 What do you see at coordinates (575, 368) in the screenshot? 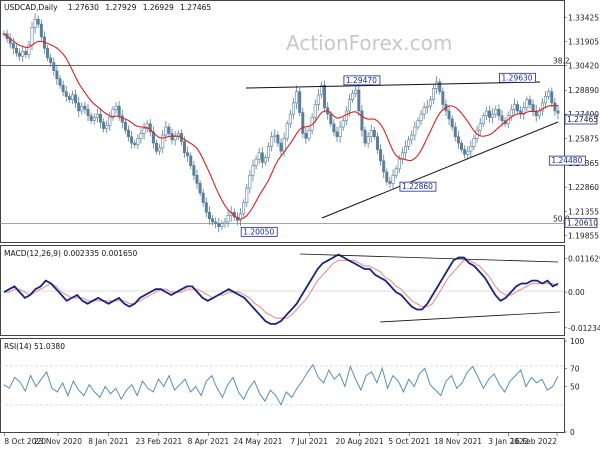
I see `rsi-tick-label: 70` at bounding box center [575, 368].